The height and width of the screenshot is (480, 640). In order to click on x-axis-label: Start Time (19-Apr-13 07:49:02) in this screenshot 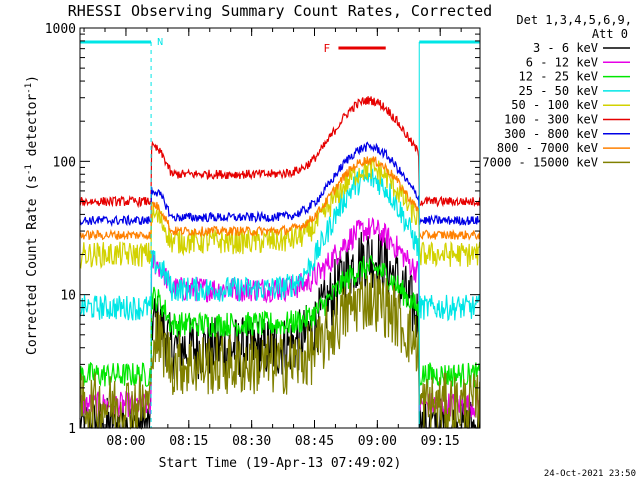, I will do `click(280, 463)`.